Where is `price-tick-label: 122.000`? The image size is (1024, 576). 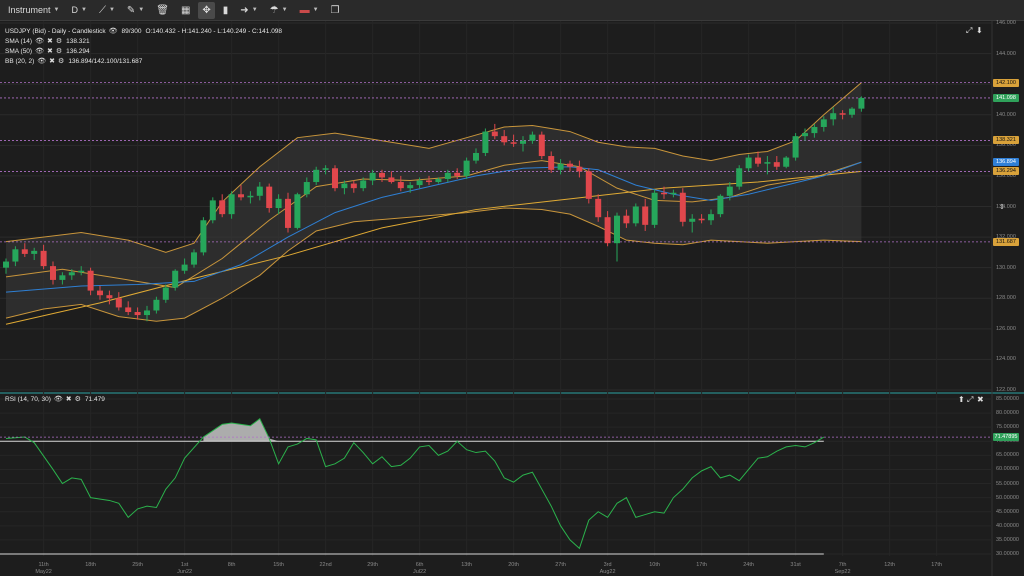
price-tick-label: 122.000 is located at coordinates (1006, 390).